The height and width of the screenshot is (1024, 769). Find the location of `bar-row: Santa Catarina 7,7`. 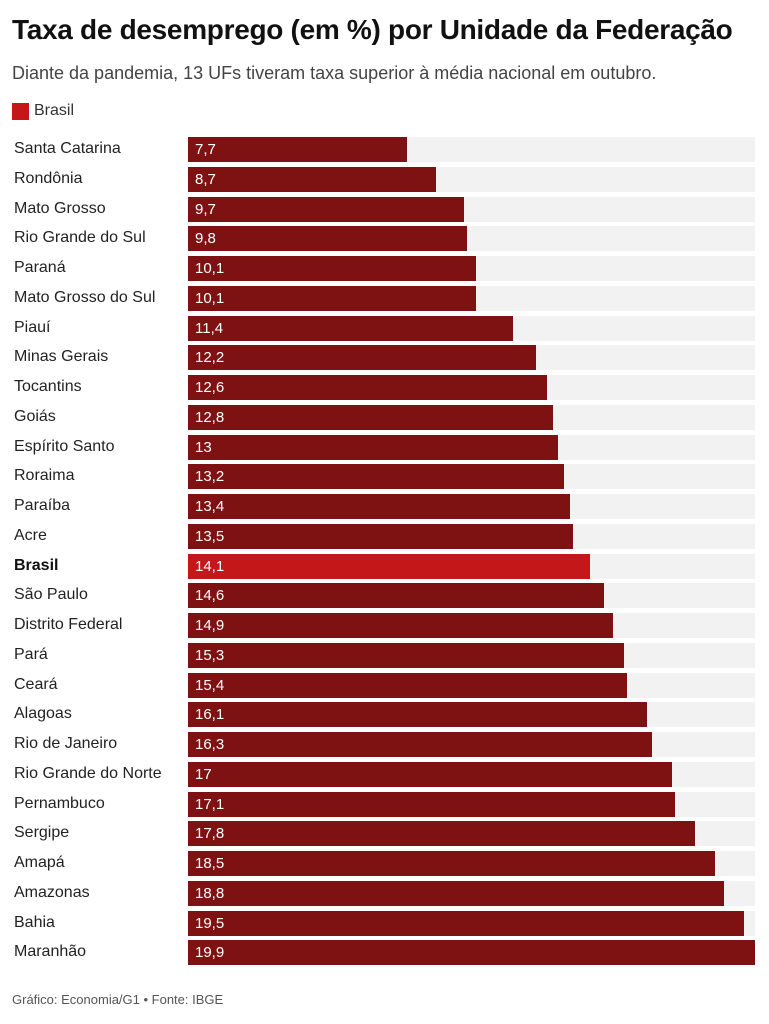

bar-row: Santa Catarina 7,7 is located at coordinates (384, 149).